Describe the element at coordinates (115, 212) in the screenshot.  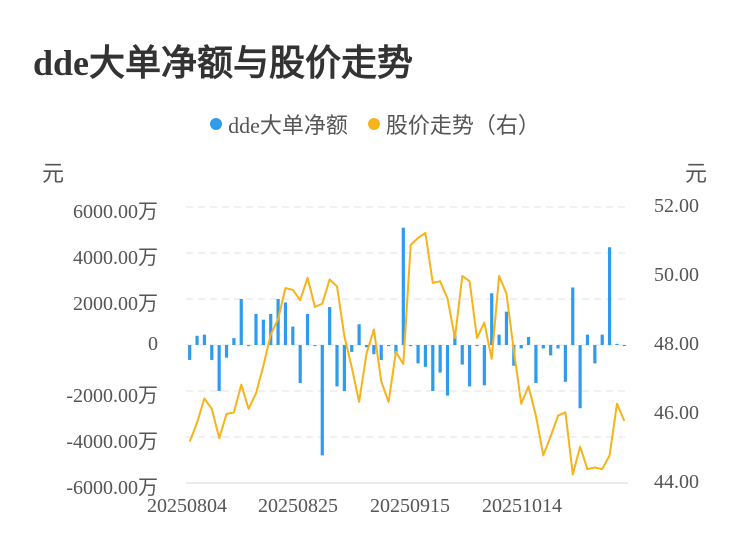
I see `left-tick-label: 6000.00万` at that location.